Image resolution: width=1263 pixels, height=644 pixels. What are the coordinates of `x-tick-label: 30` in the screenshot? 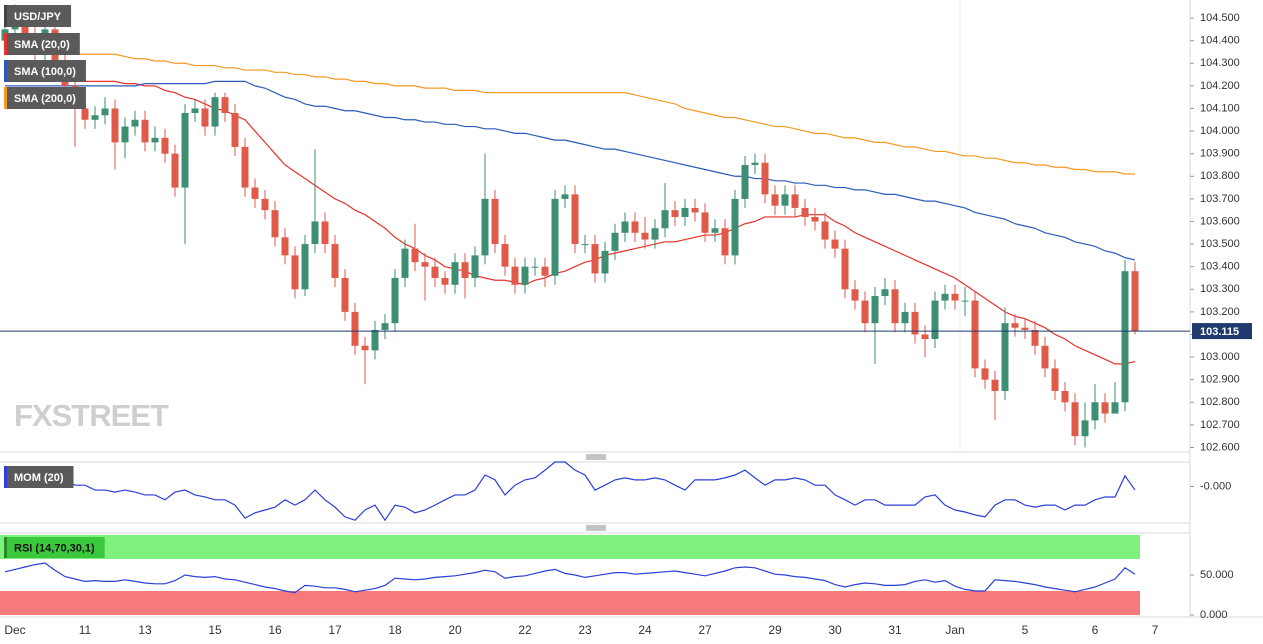 It's located at (835, 630).